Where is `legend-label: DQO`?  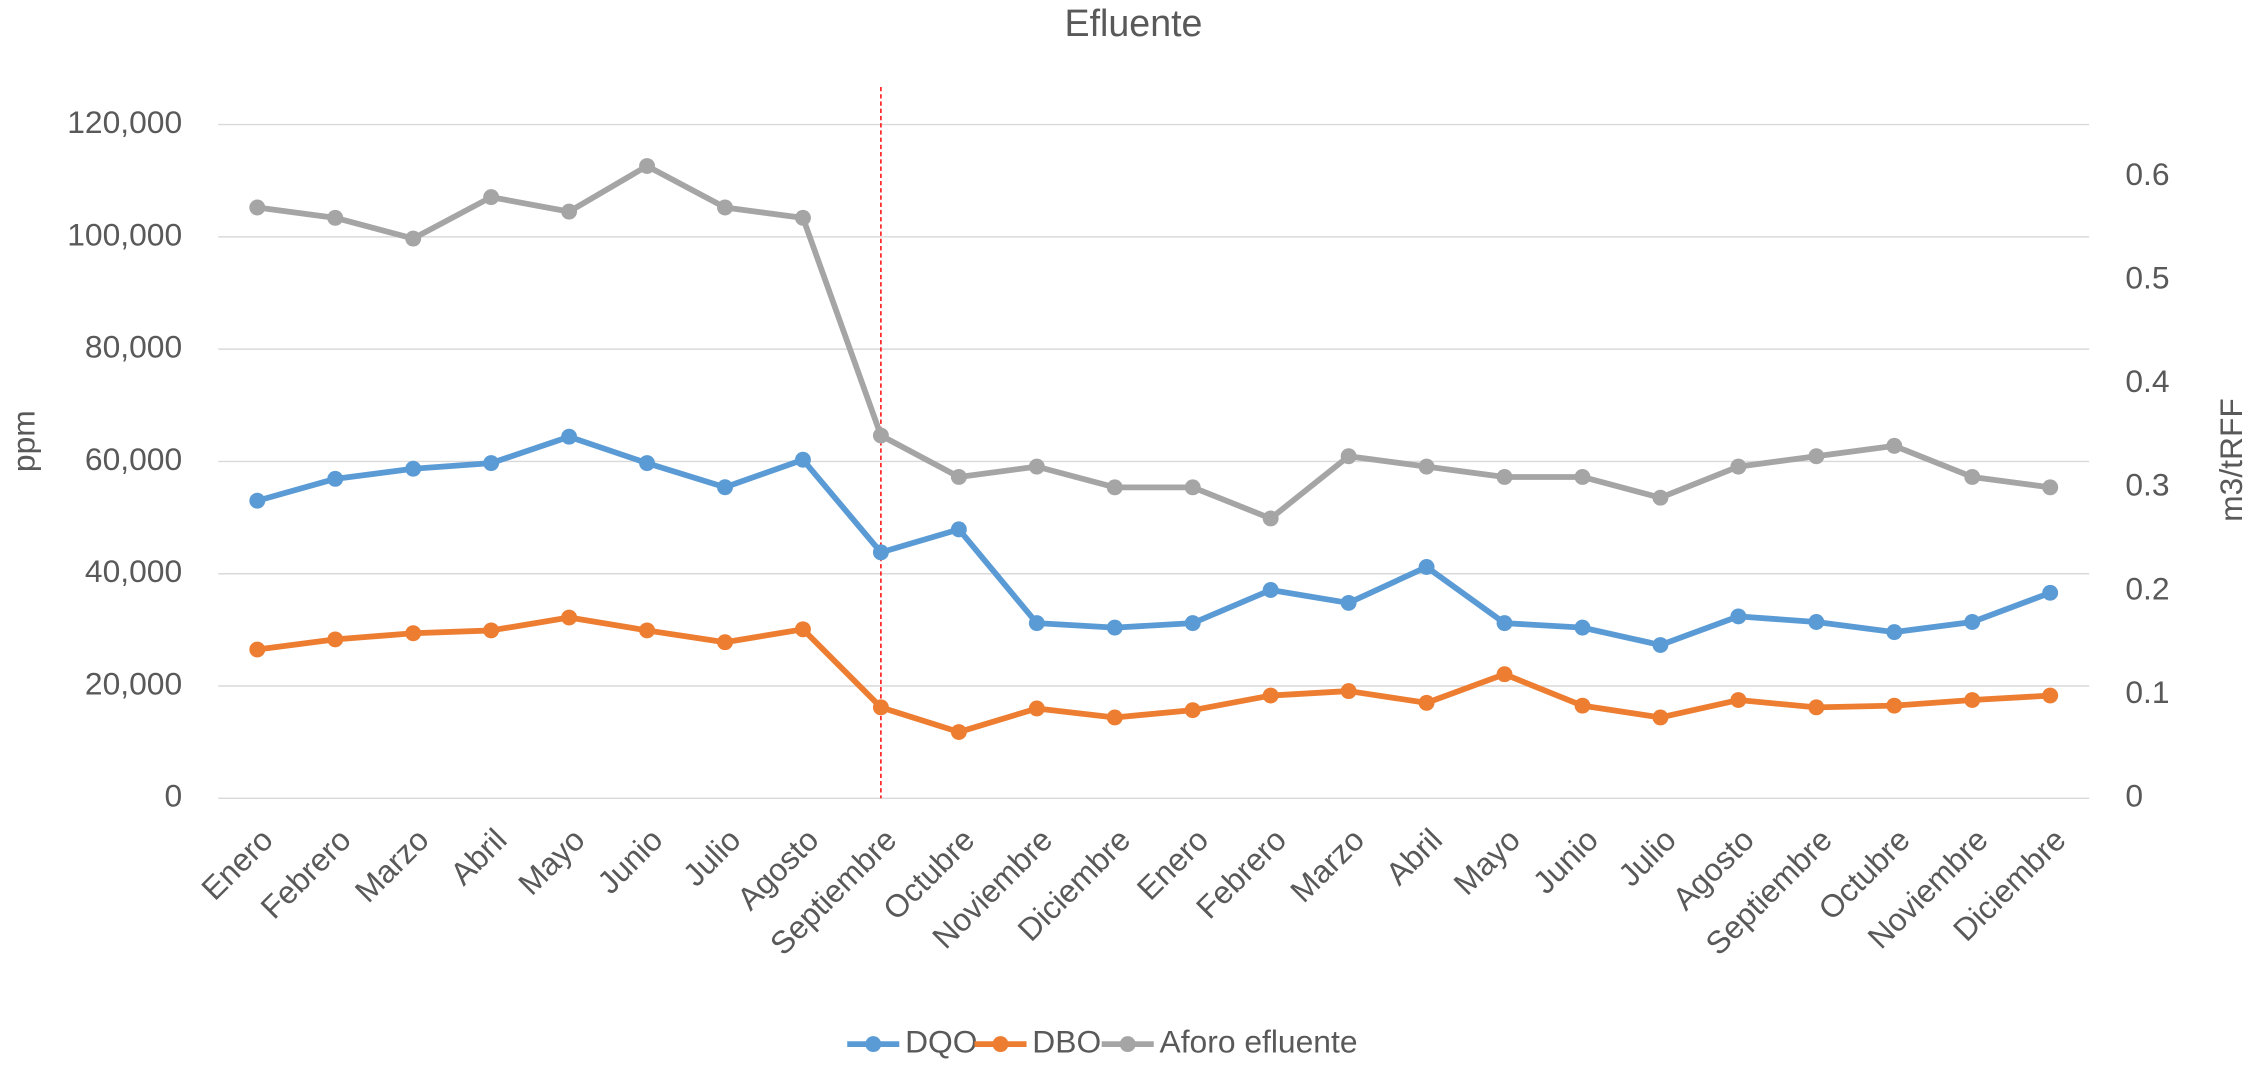 legend-label: DQO is located at coordinates (941, 1041).